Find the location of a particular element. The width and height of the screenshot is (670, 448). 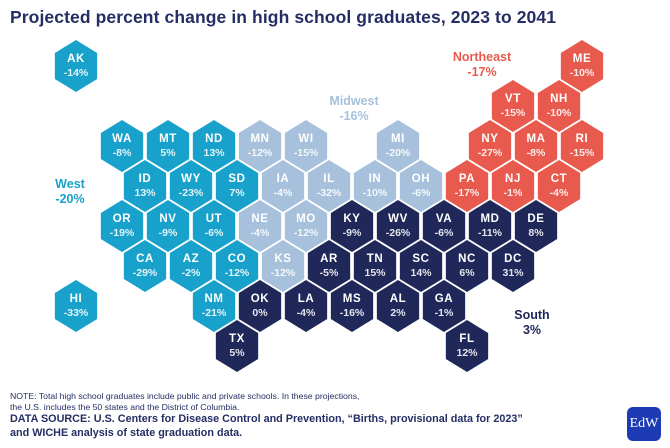

state-value-nc: 6% is located at coordinates (467, 272).